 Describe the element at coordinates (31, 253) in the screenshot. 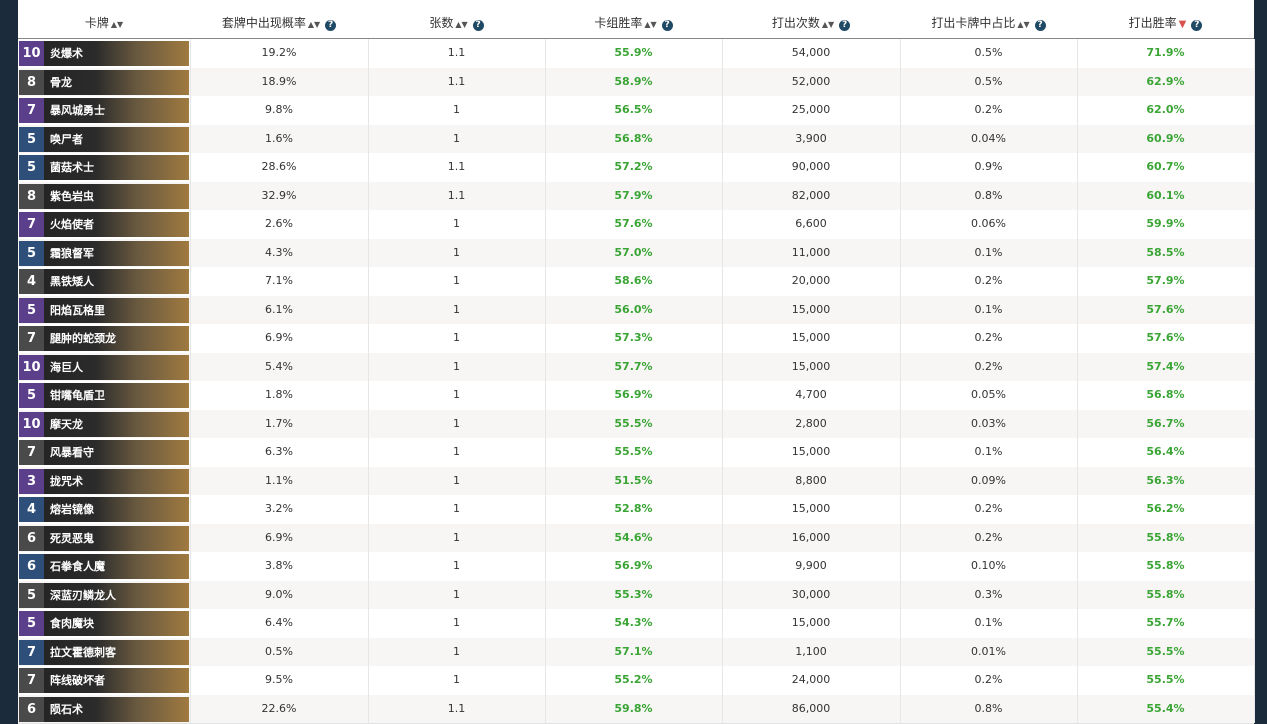

I see `card-cost: 5` at that location.